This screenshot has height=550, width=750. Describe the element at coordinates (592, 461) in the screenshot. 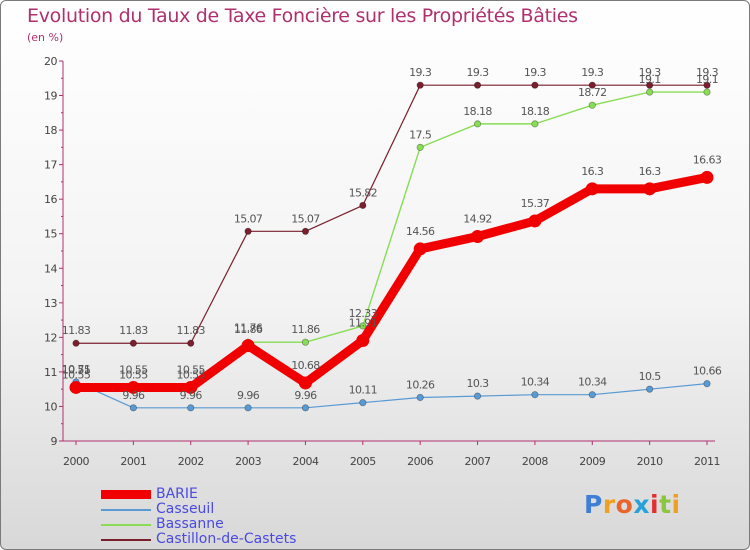

I see `x-tick-label: 2009` at that location.